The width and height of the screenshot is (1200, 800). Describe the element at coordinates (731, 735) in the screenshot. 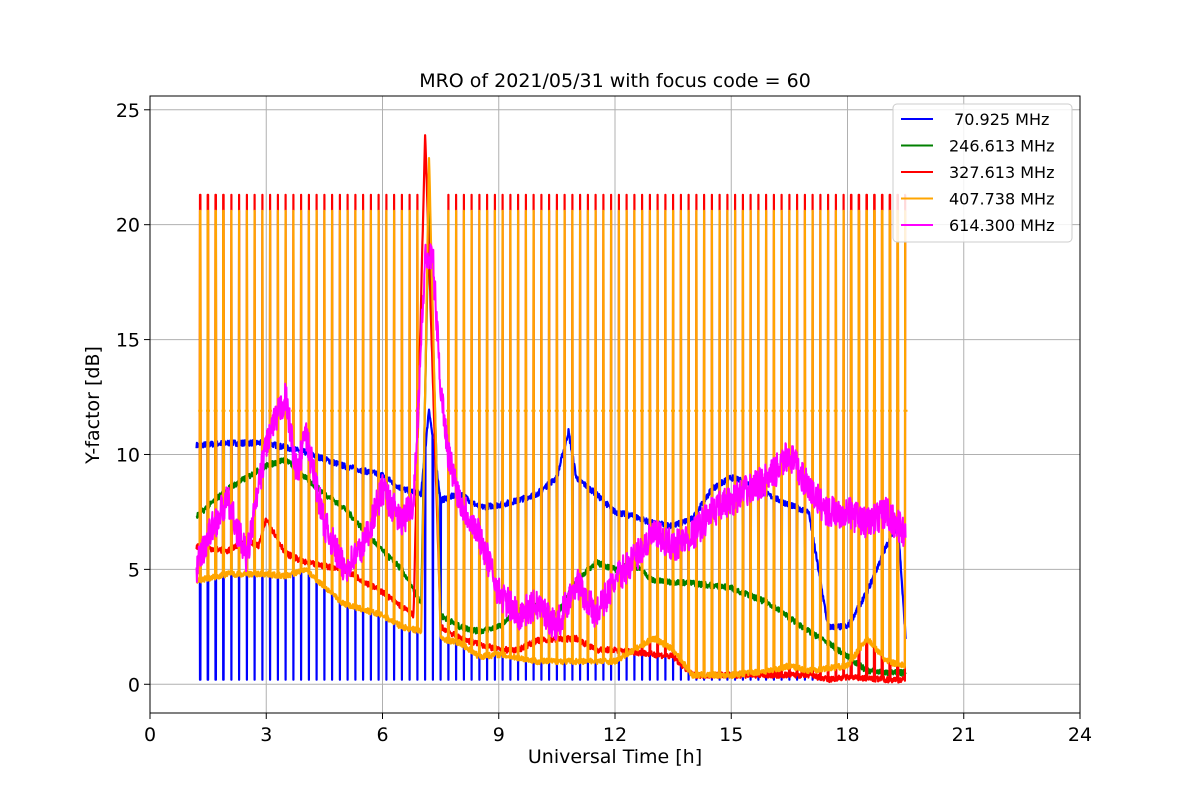

I see `x-tick-label: 15` at that location.